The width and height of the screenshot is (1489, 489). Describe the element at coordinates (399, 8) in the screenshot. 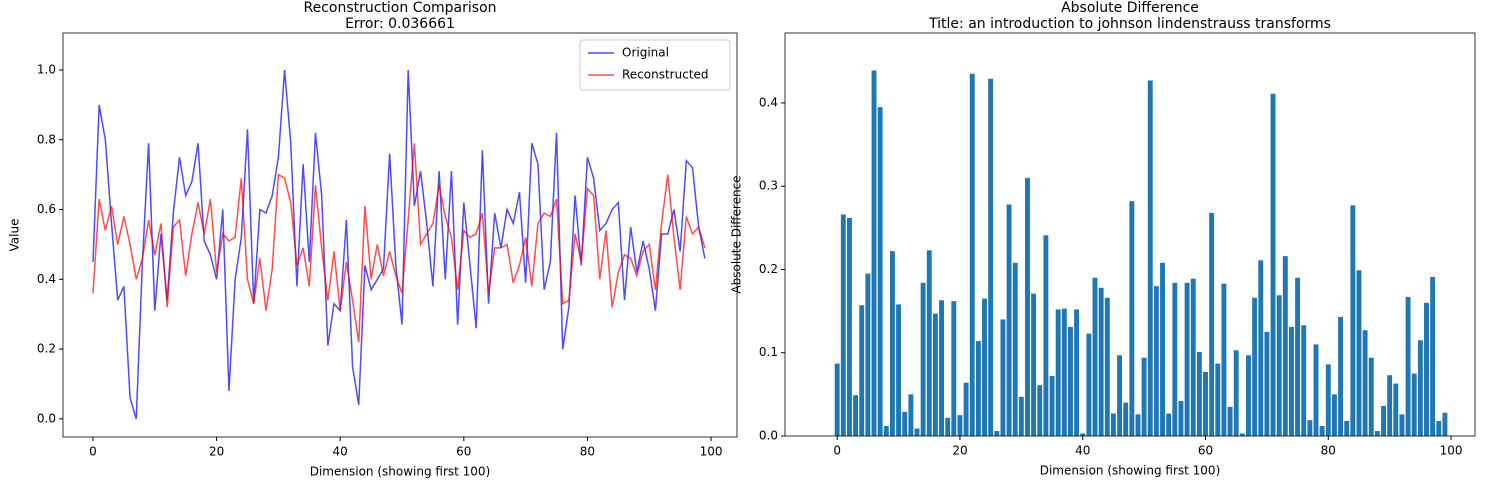

I see `chart-title: Reconstruction Comparison` at that location.